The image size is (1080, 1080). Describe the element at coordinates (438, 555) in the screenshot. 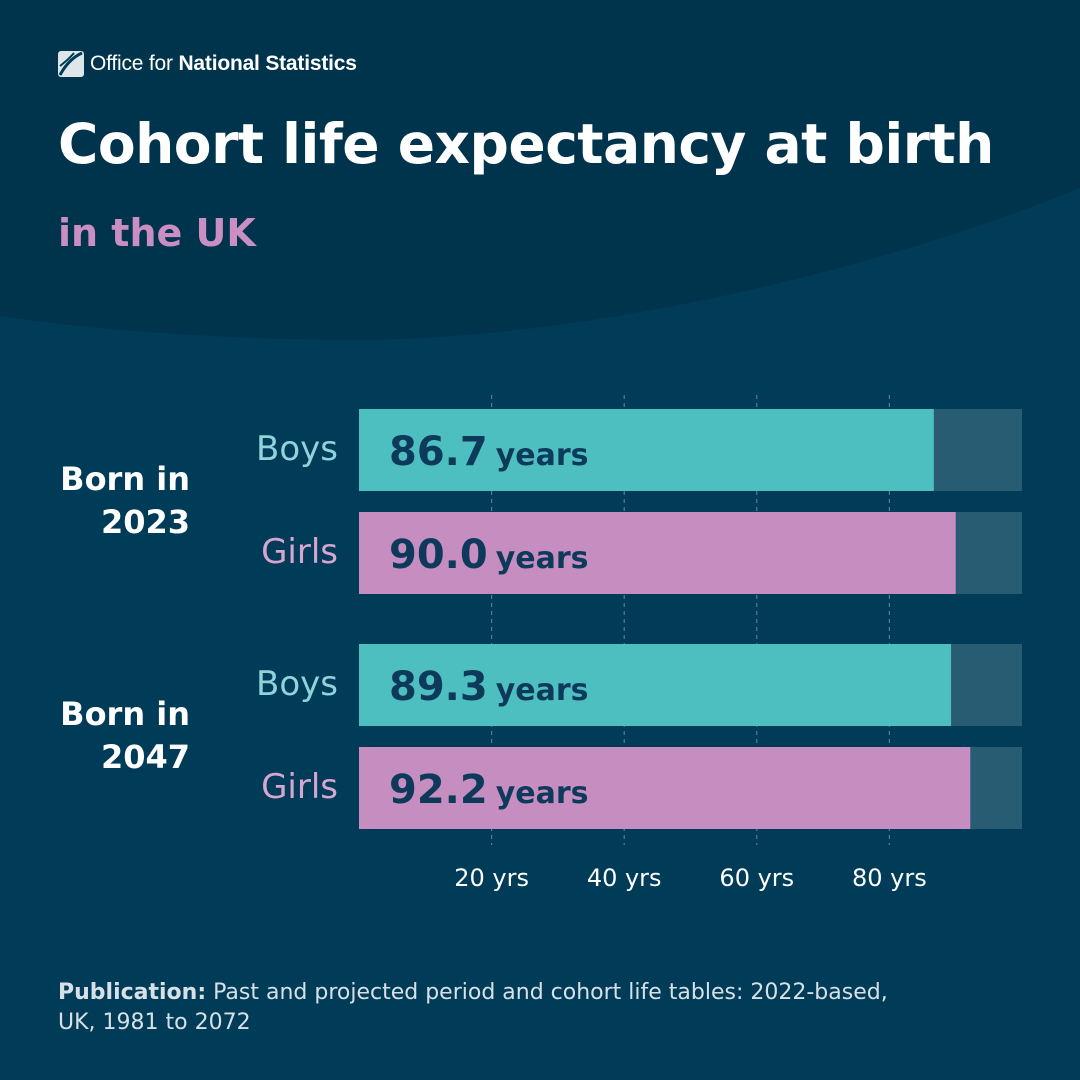

I see `bar-value-number: 90.0` at that location.